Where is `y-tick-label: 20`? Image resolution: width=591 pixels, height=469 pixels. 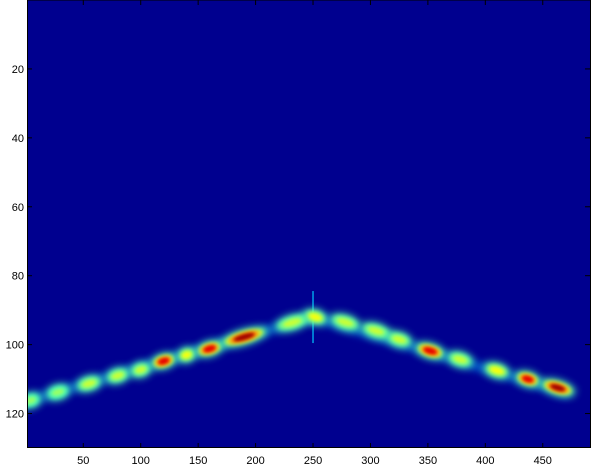
y-tick-label: 20 is located at coordinates (18, 70).